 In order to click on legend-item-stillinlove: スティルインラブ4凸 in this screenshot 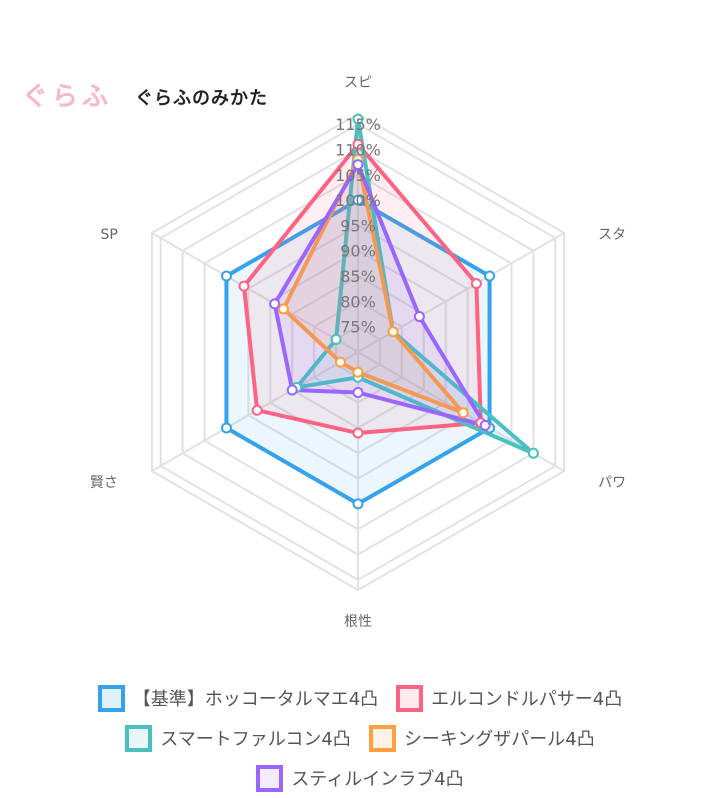, I will do `click(360, 778)`.